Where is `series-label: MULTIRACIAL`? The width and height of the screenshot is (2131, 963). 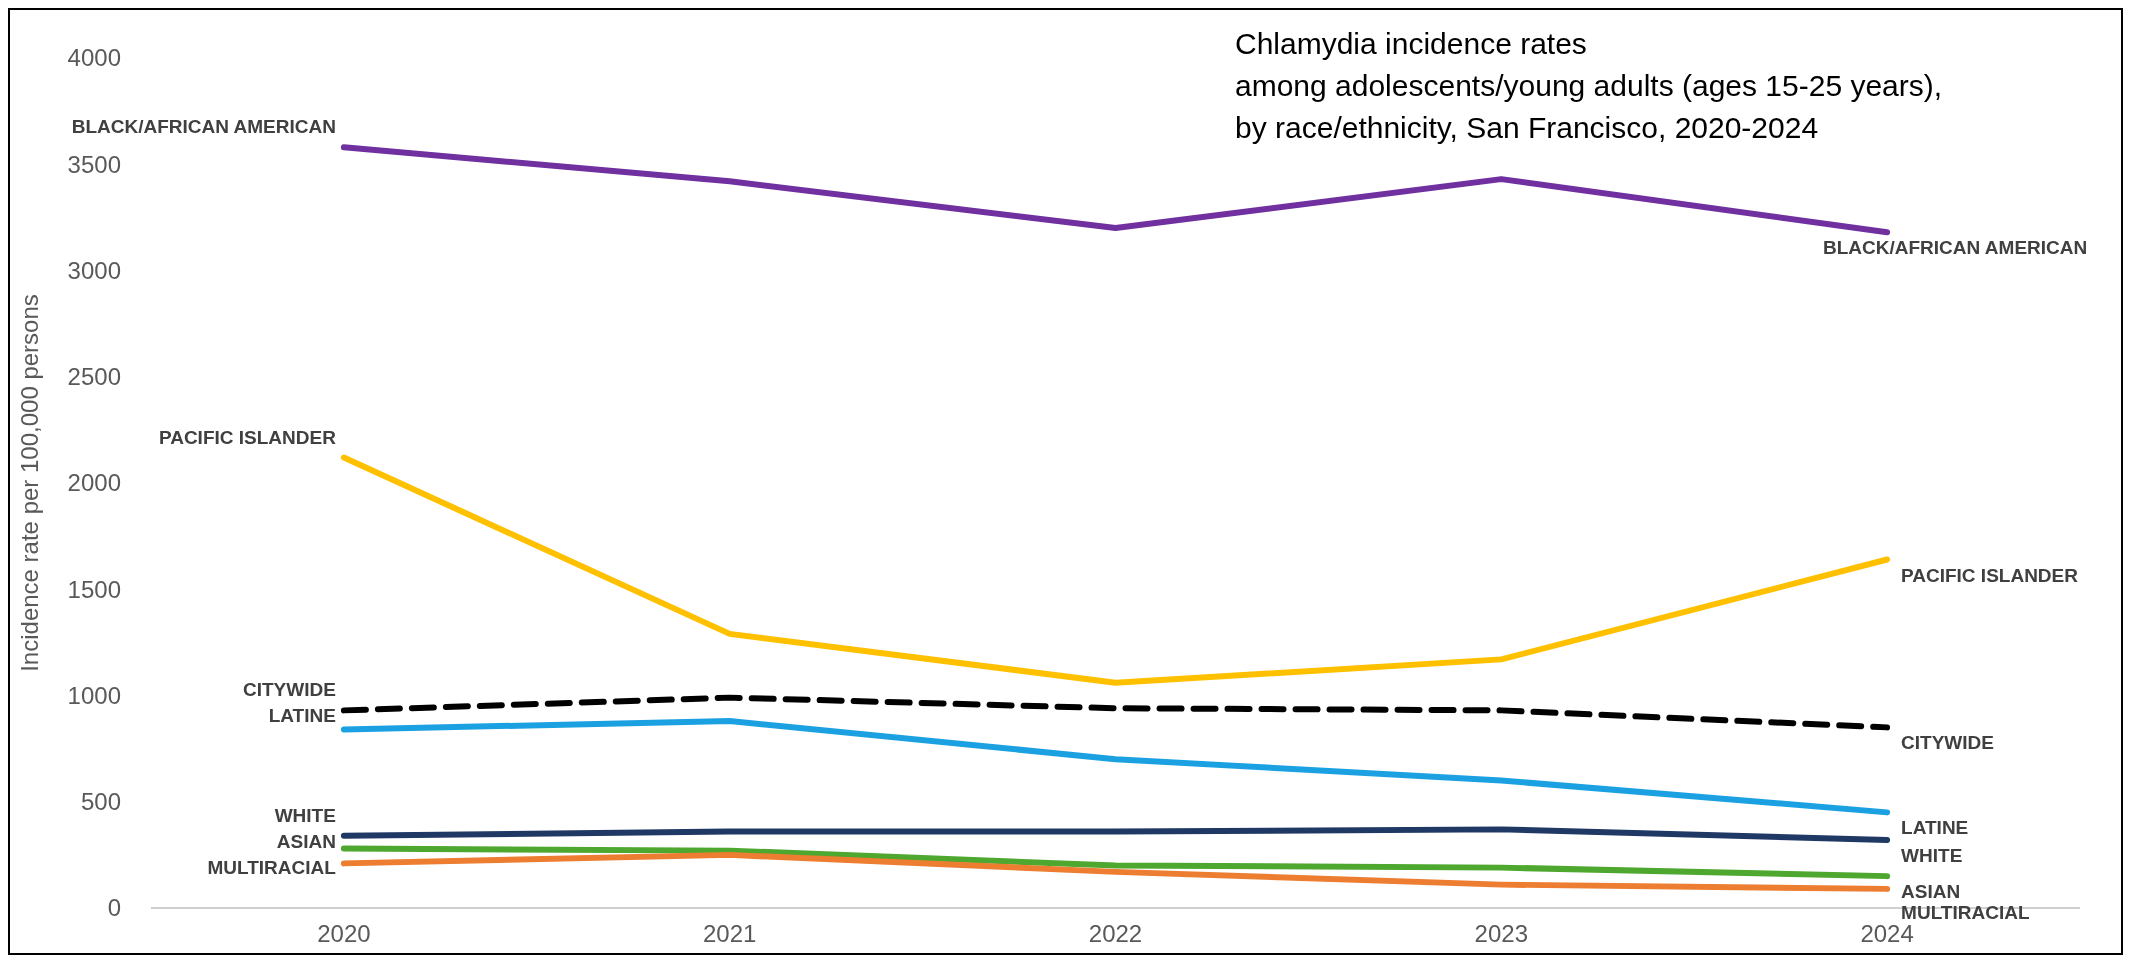 series-label: MULTIRACIAL is located at coordinates (272, 867).